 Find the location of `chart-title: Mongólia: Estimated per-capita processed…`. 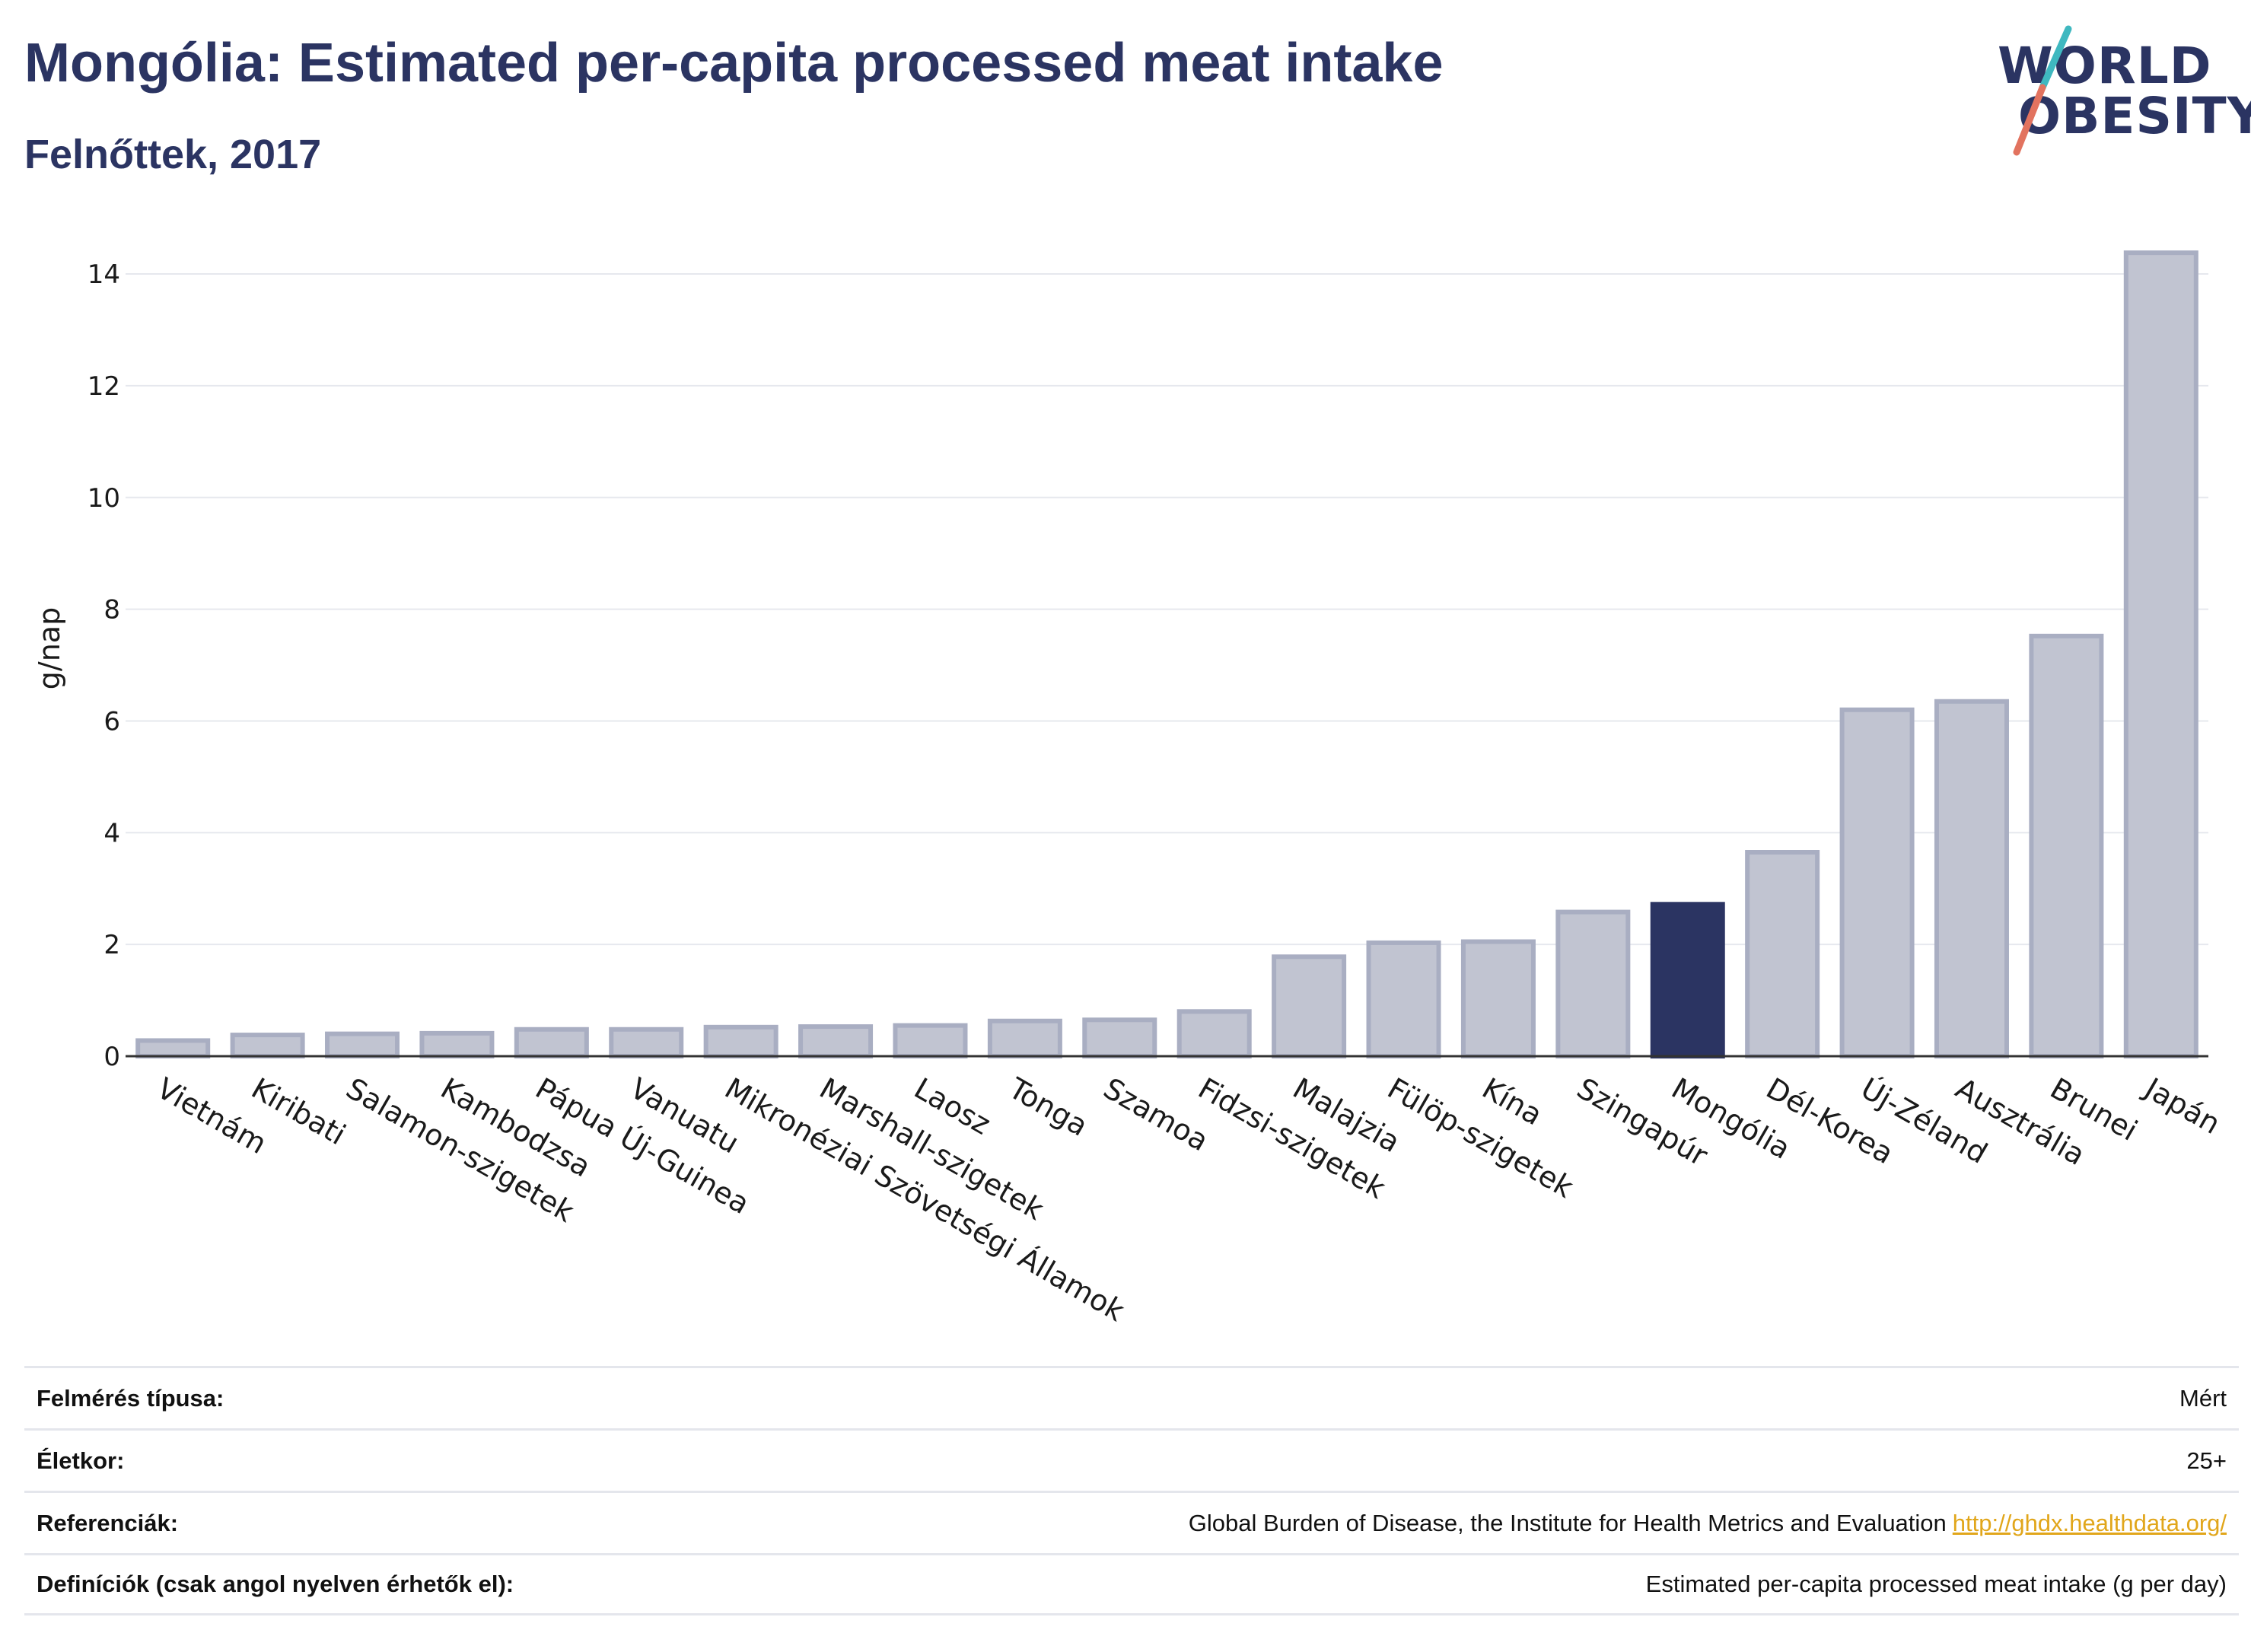

chart-title: Mongólia: Estimated per-capita processed… is located at coordinates (734, 63).